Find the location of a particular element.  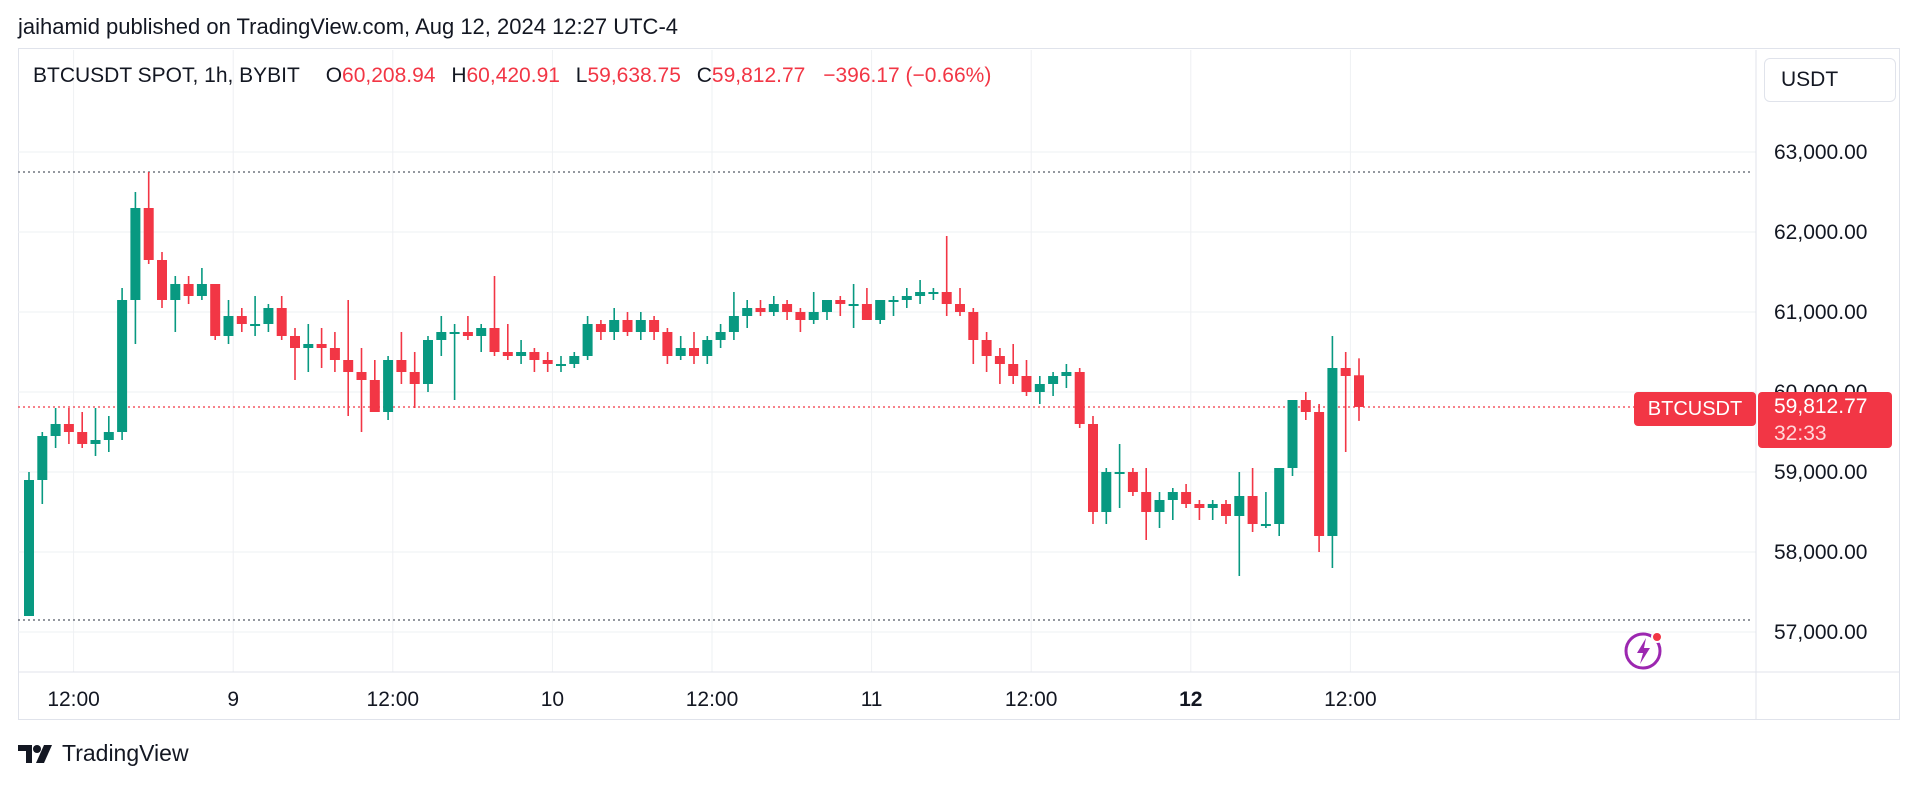

lightning-icon is located at coordinates (1645, 649).